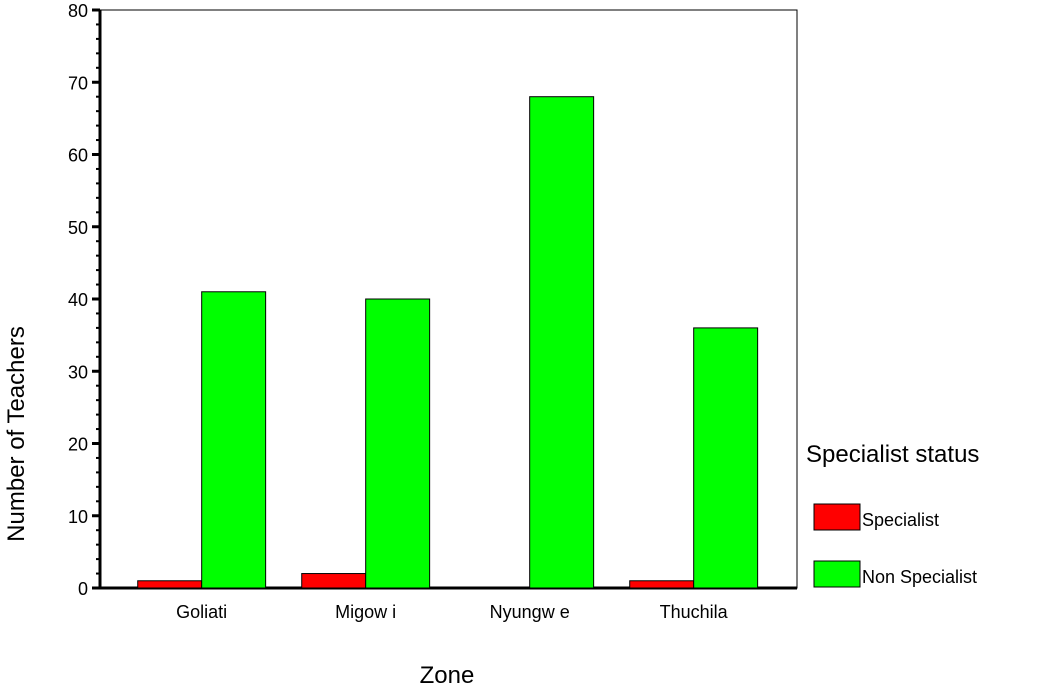  I want to click on x-tick-label: Nyungw e, so click(530, 612).